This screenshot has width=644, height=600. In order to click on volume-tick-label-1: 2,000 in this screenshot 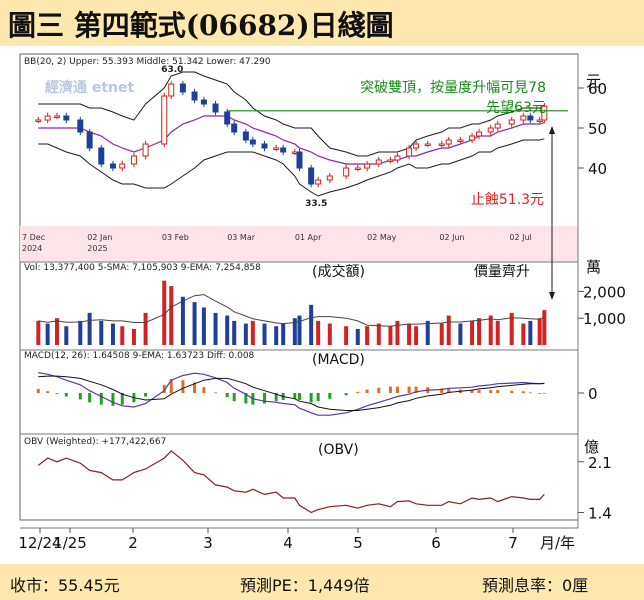, I will do `click(604, 292)`.